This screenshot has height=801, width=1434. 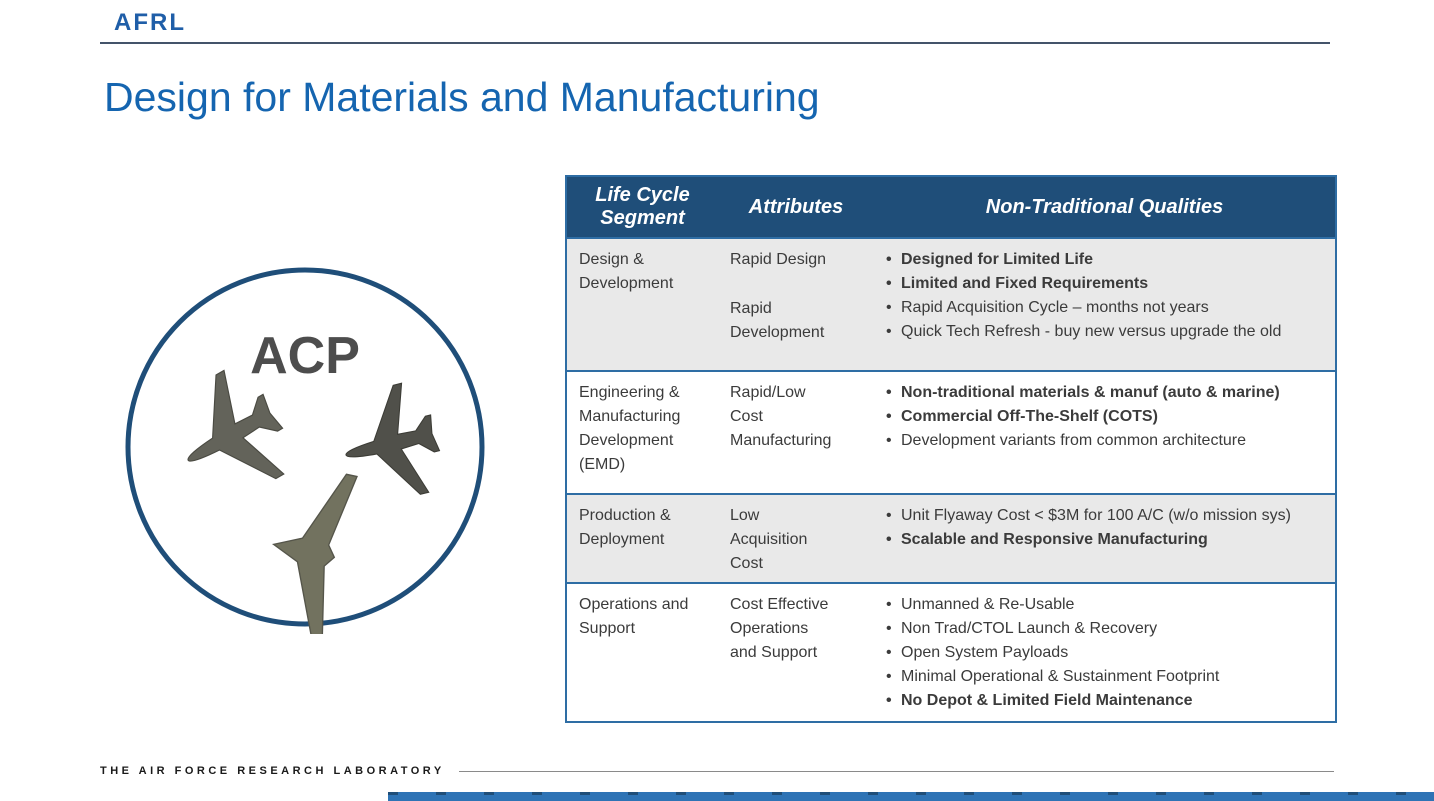 What do you see at coordinates (1107, 605) in the screenshot?
I see `quality-bullet-item: • Unmanned & Re-Usable` at bounding box center [1107, 605].